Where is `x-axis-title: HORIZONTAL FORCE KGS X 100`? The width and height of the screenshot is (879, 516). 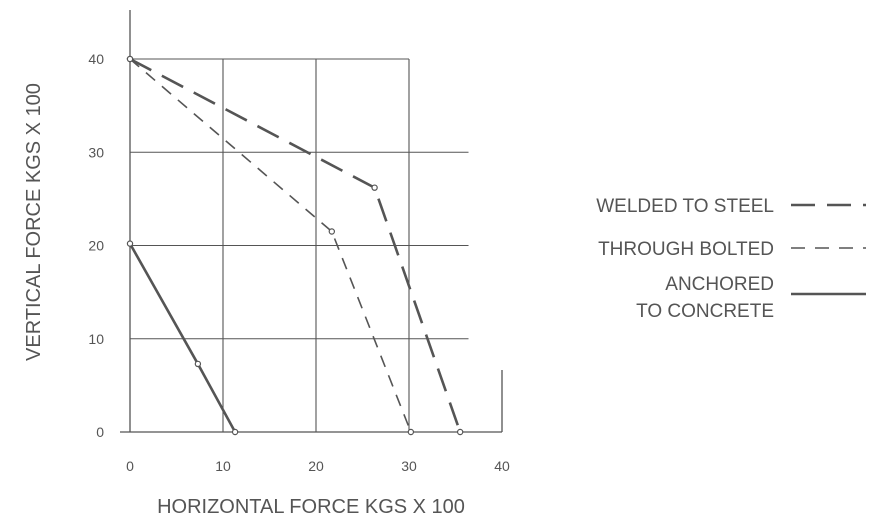
x-axis-title: HORIZONTAL FORCE KGS X 100 is located at coordinates (311, 506).